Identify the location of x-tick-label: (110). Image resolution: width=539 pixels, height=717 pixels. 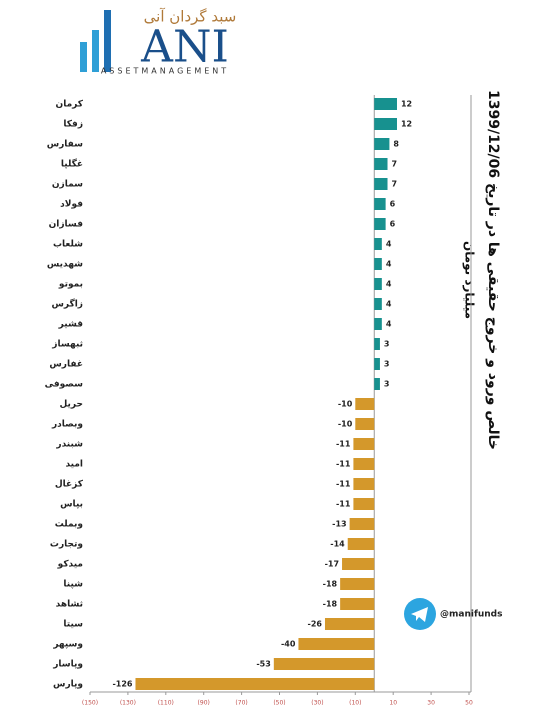
(166, 703).